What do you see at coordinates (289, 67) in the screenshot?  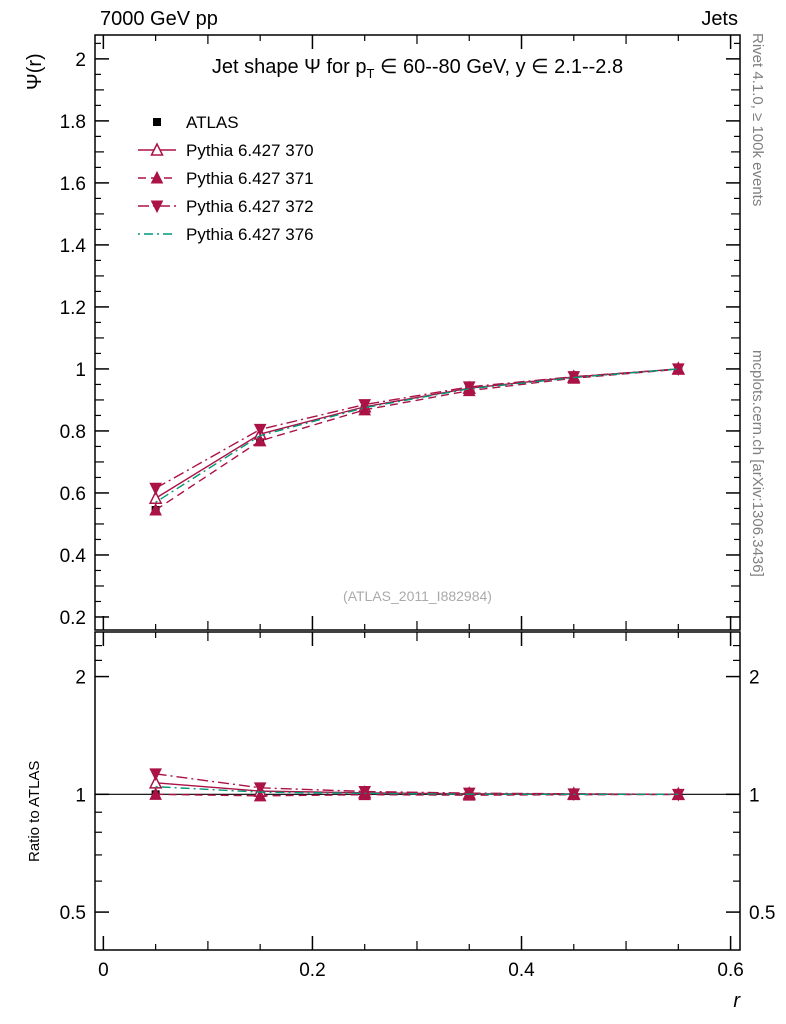 I see `title-part1: Jet shape Ψ for p` at bounding box center [289, 67].